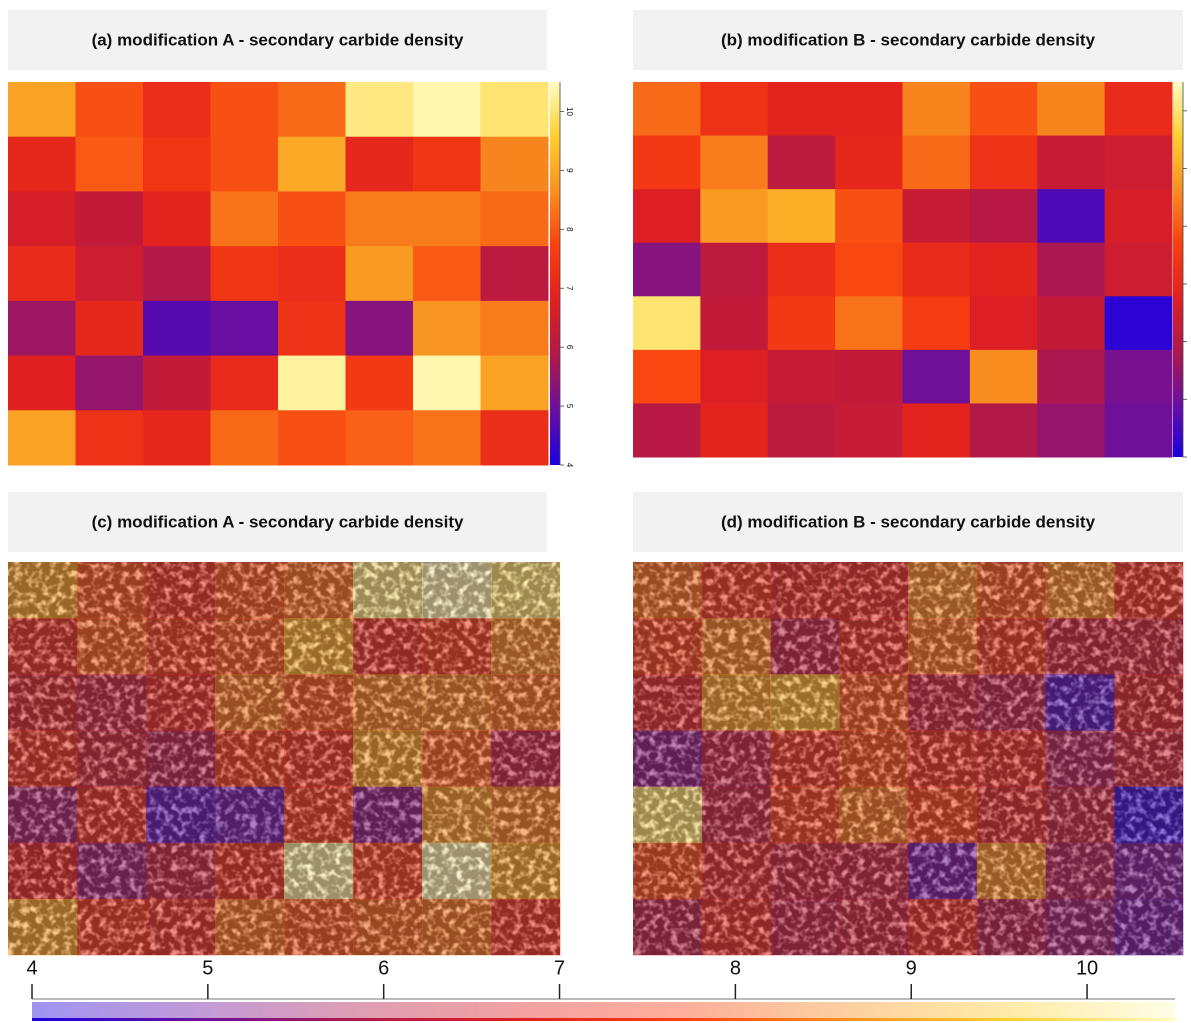 This screenshot has width=1191, height=1023. I want to click on colorbar-strip, so click(603, 1019).